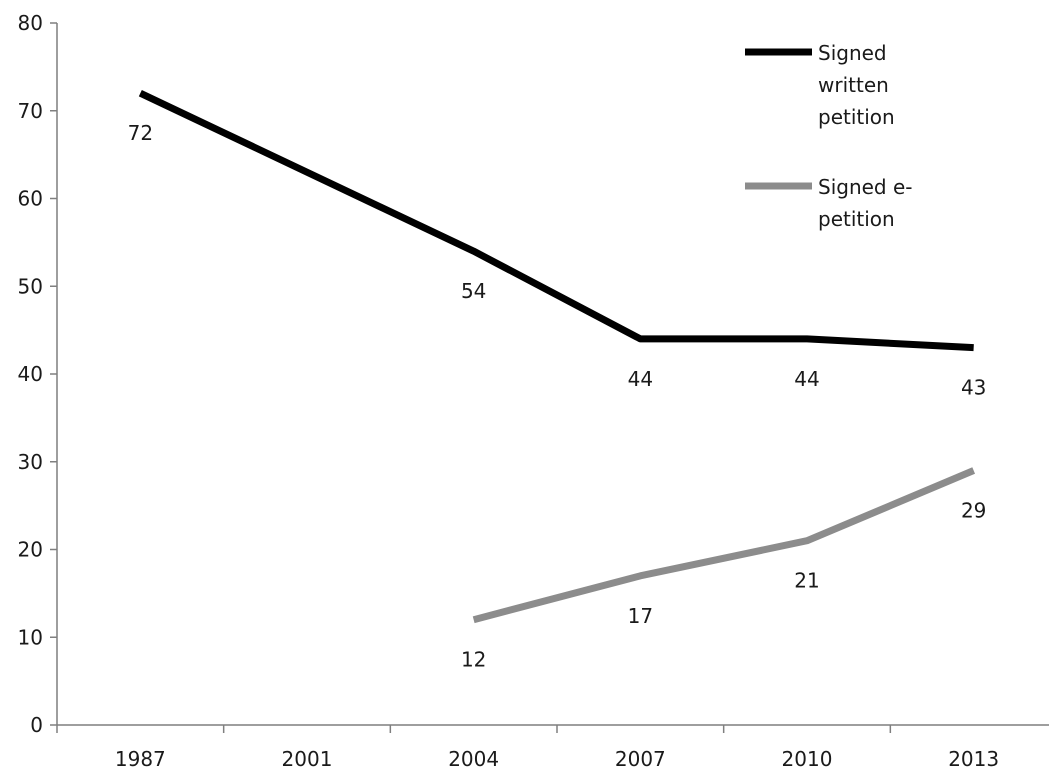 The width and height of the screenshot is (1049, 770). Describe the element at coordinates (806, 581) in the screenshot. I see `data-label: 21` at that location.